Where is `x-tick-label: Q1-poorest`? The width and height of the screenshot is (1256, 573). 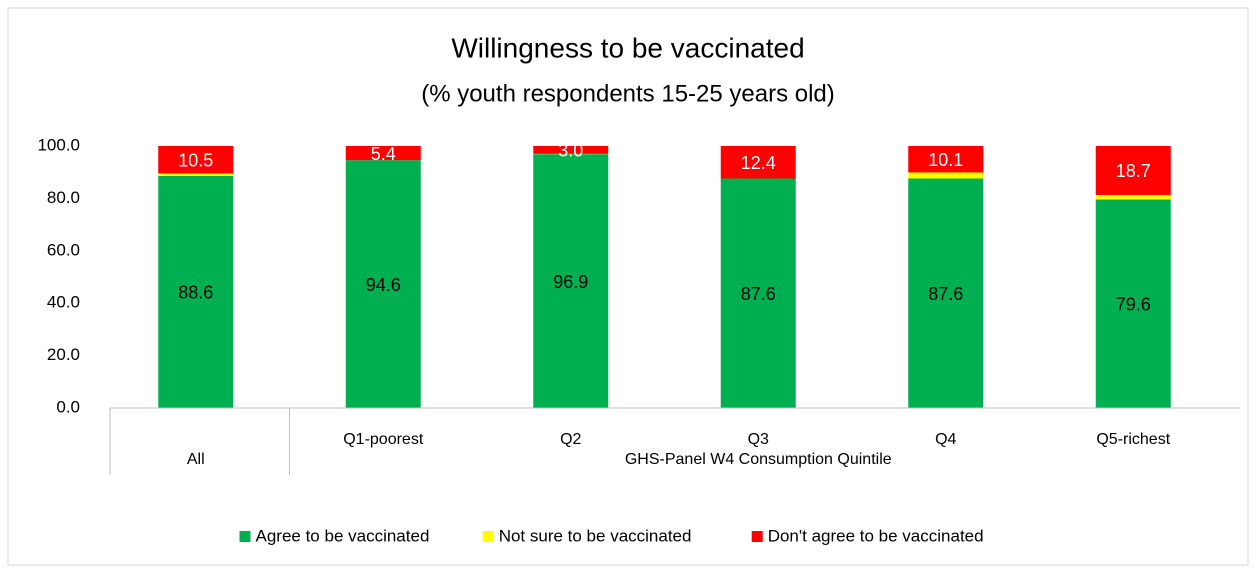
x-tick-label: Q1-poorest is located at coordinates (383, 439).